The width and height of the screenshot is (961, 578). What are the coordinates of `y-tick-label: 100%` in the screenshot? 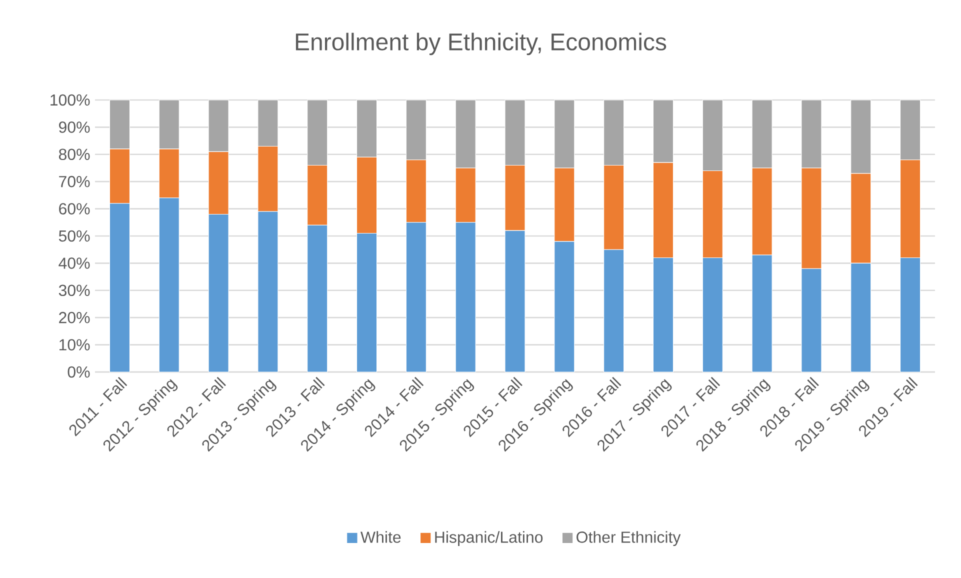 It's located at (70, 100).